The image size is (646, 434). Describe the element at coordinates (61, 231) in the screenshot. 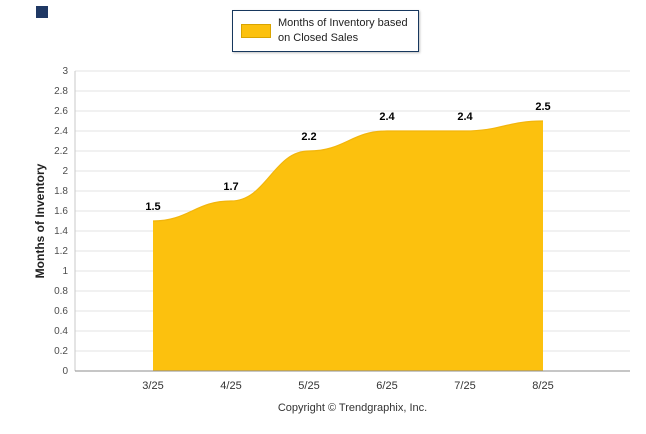

I see `svg-text: 1.4` at that location.